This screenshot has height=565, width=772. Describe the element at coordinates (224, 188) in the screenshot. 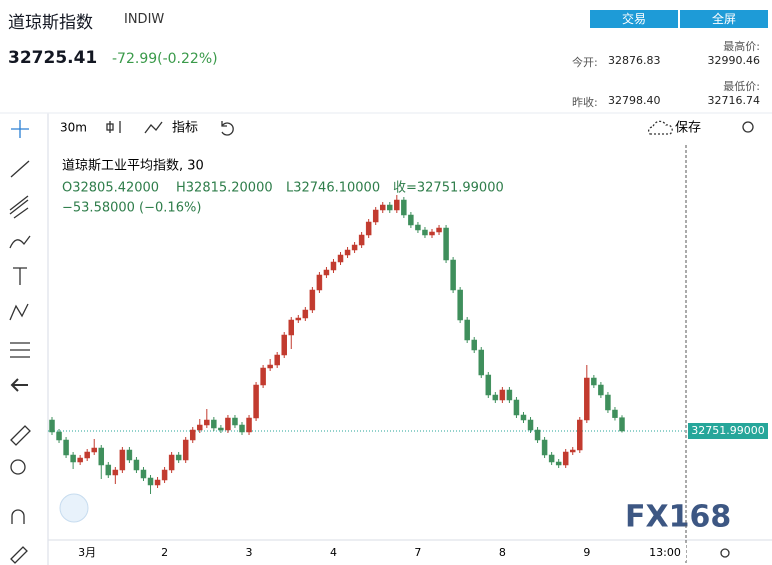

I see `legend-high: H32815.20000` at that location.